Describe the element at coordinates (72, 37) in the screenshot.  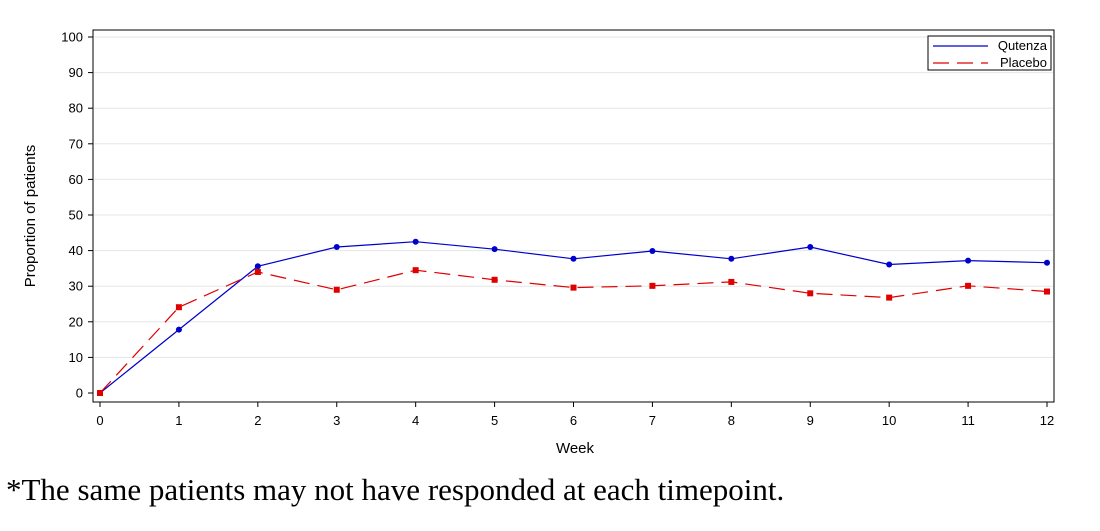
I see `y-tick-label: 100` at that location.